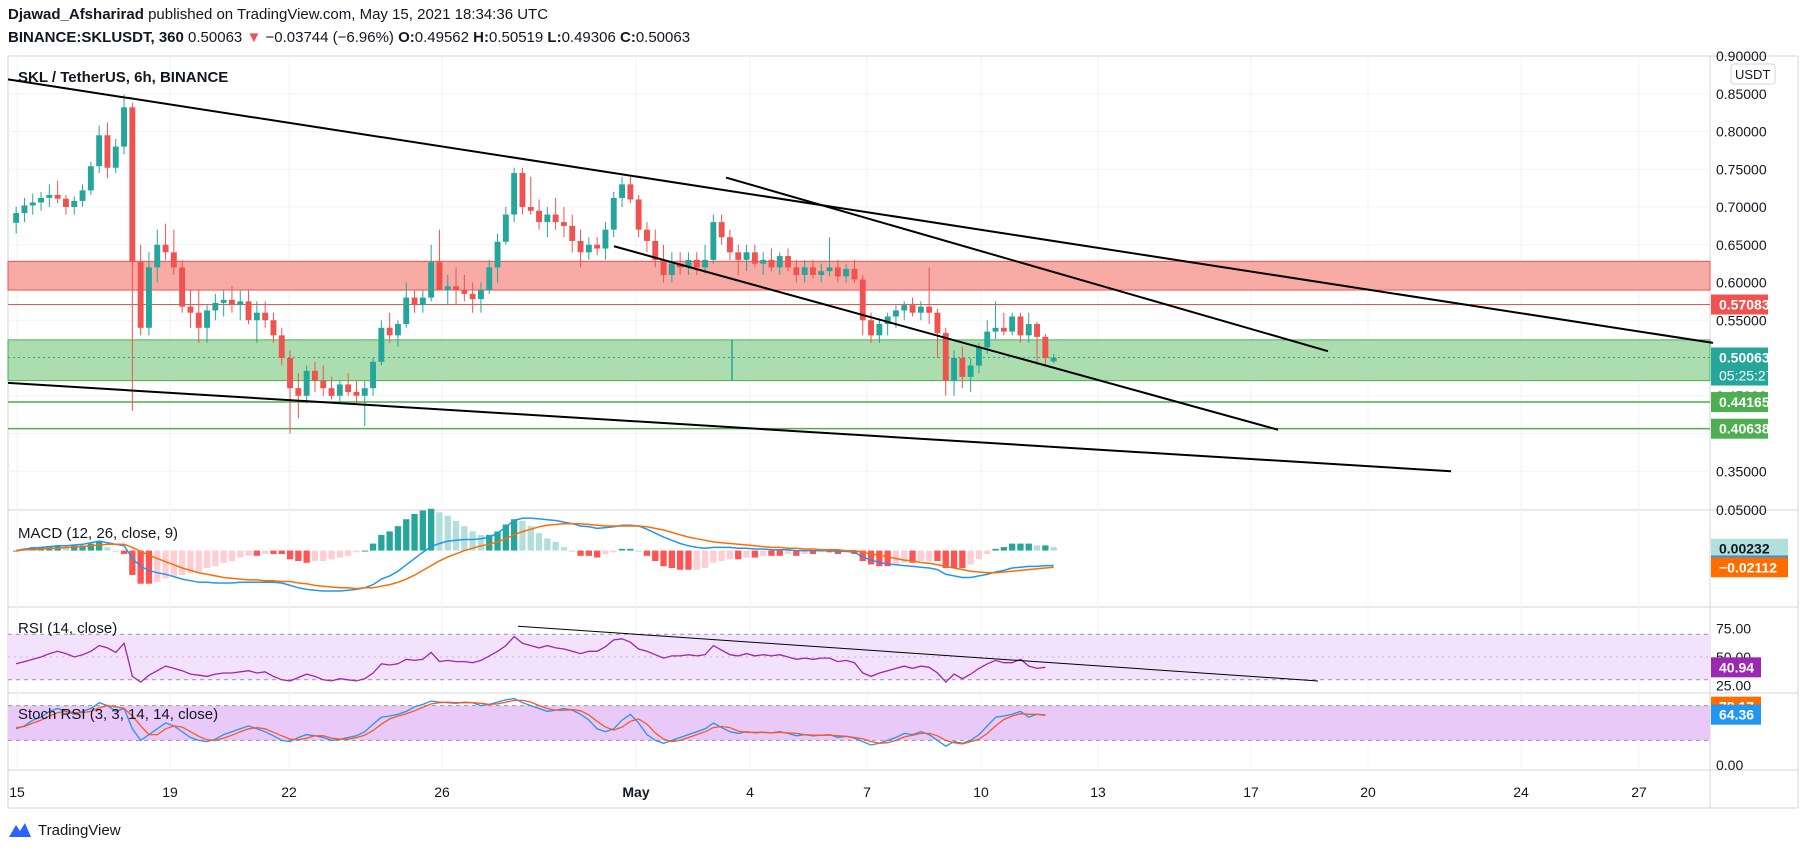 This screenshot has width=1805, height=854. Describe the element at coordinates (170, 792) in the screenshot. I see `time-axis-label: 19` at that location.